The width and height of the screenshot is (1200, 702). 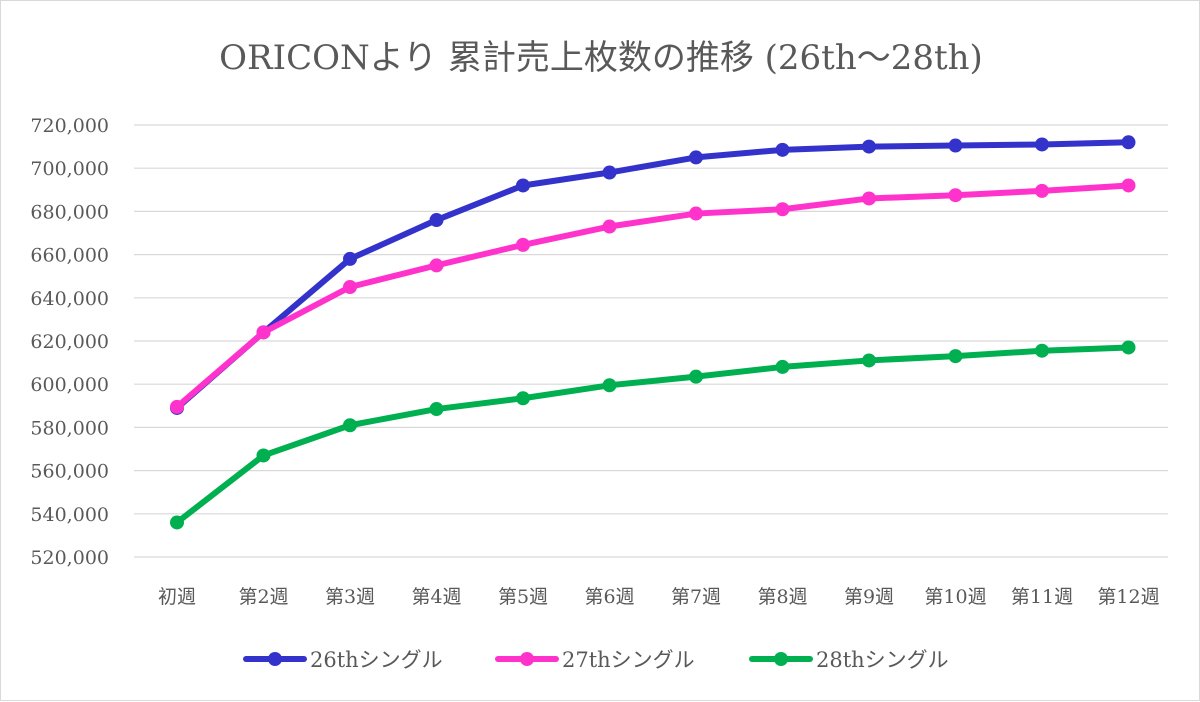 What do you see at coordinates (263, 597) in the screenshot?
I see `x-tick-label: 第2週` at bounding box center [263, 597].